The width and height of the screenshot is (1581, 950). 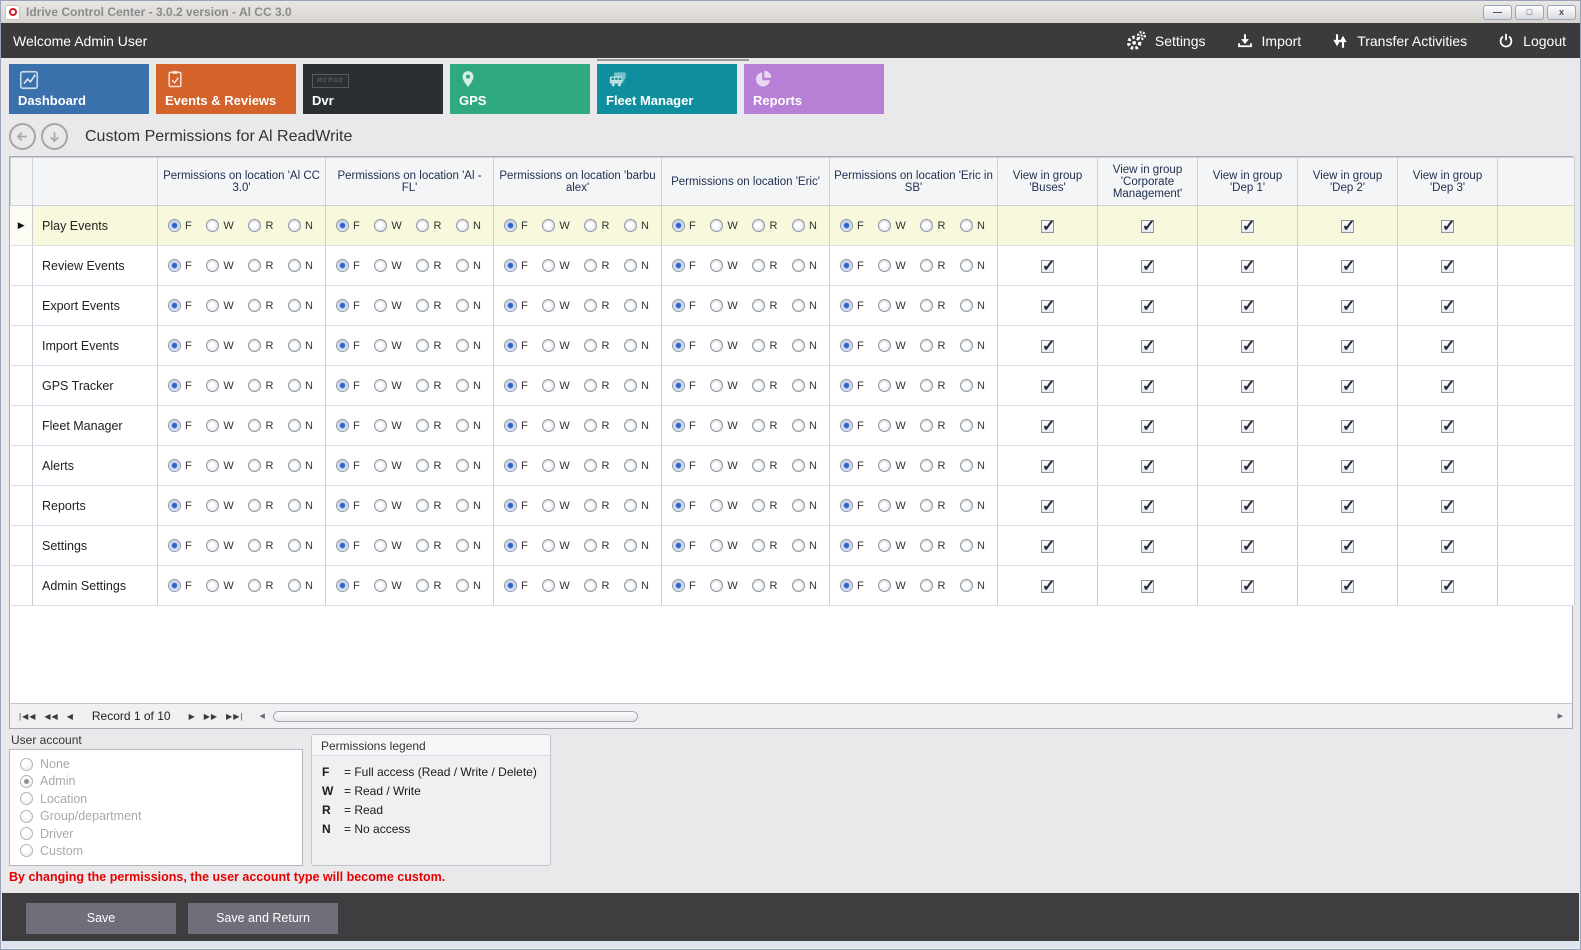 What do you see at coordinates (1347, 181) in the screenshot?
I see `column-header-group-3: View in group 'Dep 2'` at bounding box center [1347, 181].